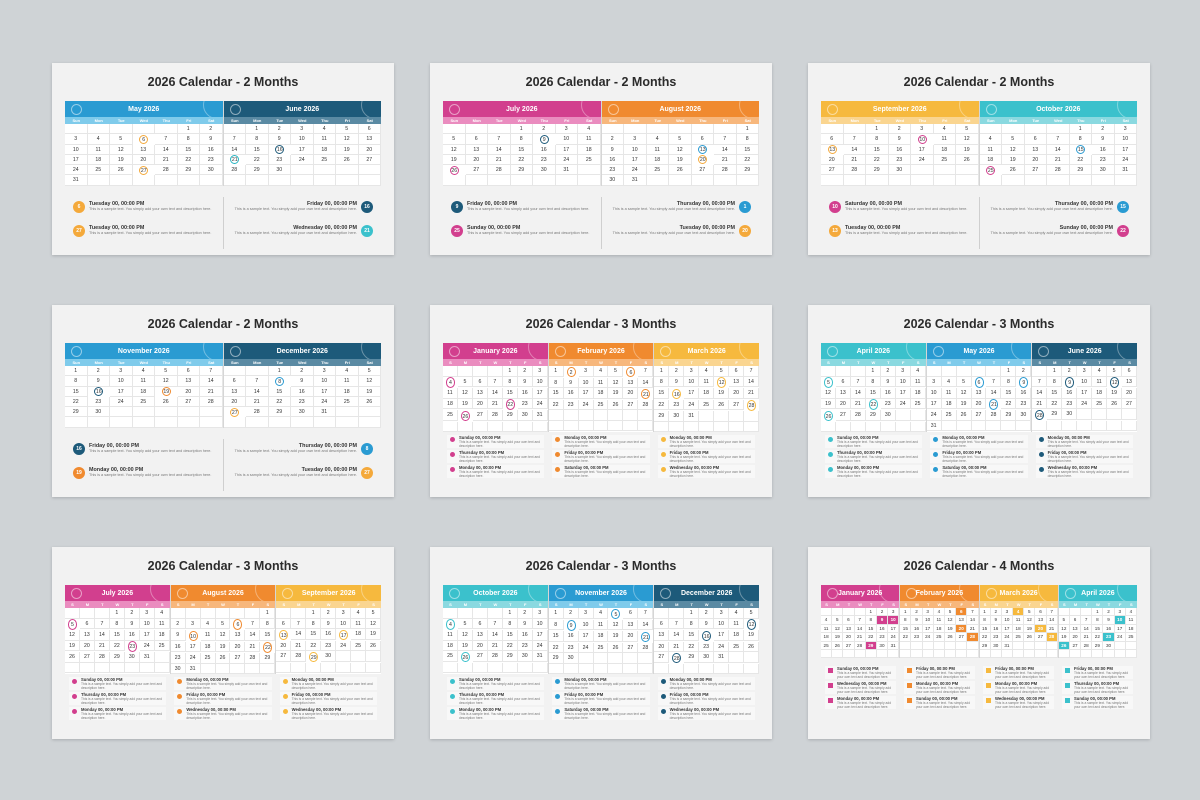  Describe the element at coordinates (76, 139) in the screenshot. I see `day-cell: 3` at that location.